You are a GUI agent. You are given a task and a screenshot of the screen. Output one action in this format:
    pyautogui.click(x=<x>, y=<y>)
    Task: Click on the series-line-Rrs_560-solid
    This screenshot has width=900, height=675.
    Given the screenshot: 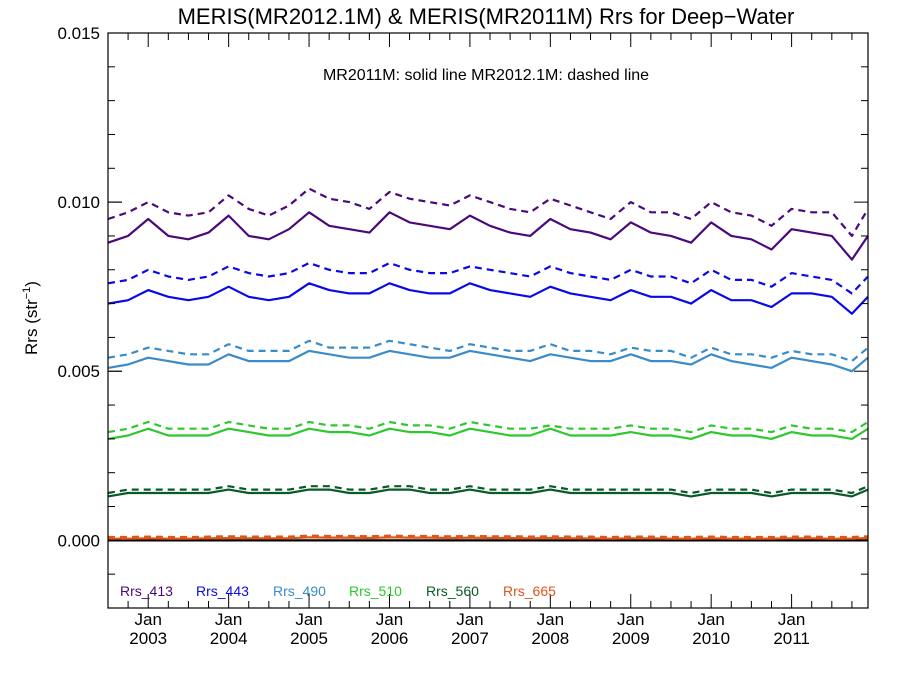 What is the action you would take?
    pyautogui.click(x=488, y=493)
    